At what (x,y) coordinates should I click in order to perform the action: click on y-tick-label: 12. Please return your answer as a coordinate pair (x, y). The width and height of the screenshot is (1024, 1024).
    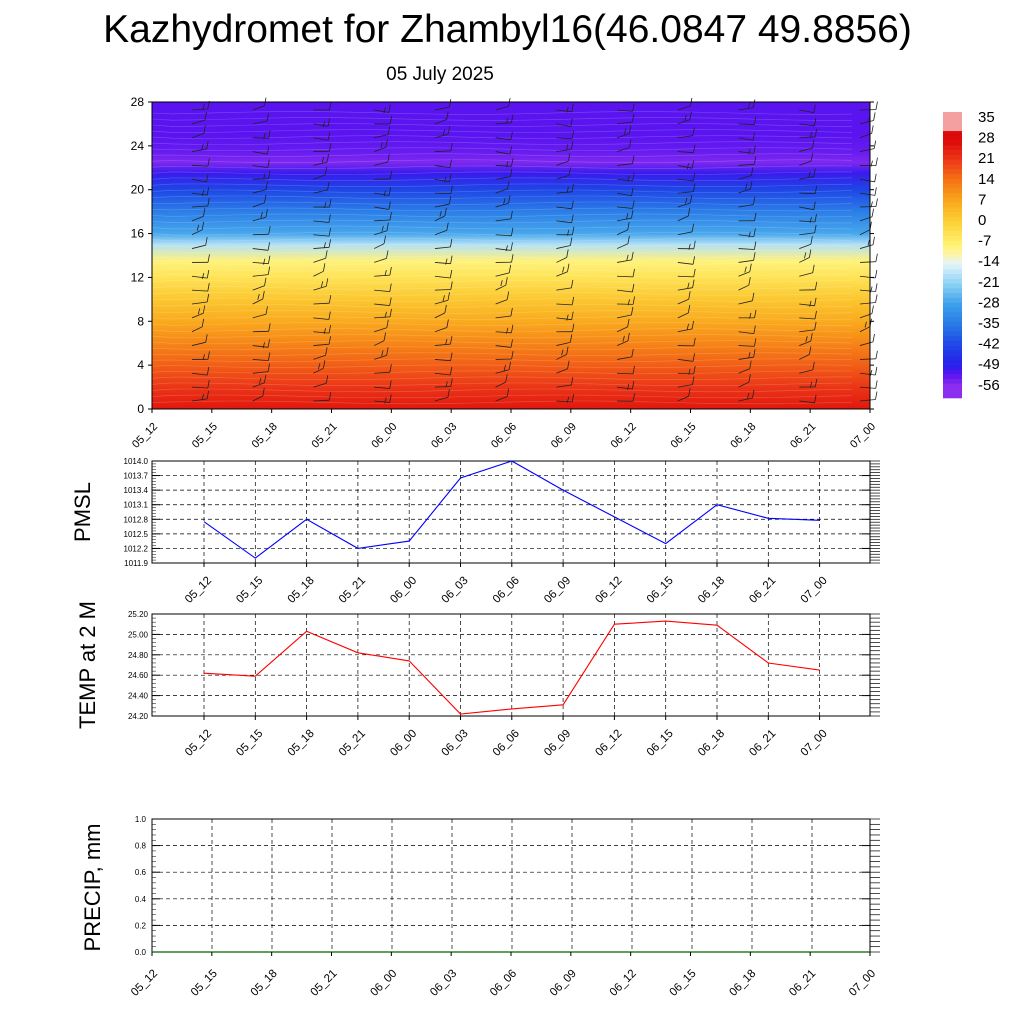
    Looking at the image, I should click on (138, 277).